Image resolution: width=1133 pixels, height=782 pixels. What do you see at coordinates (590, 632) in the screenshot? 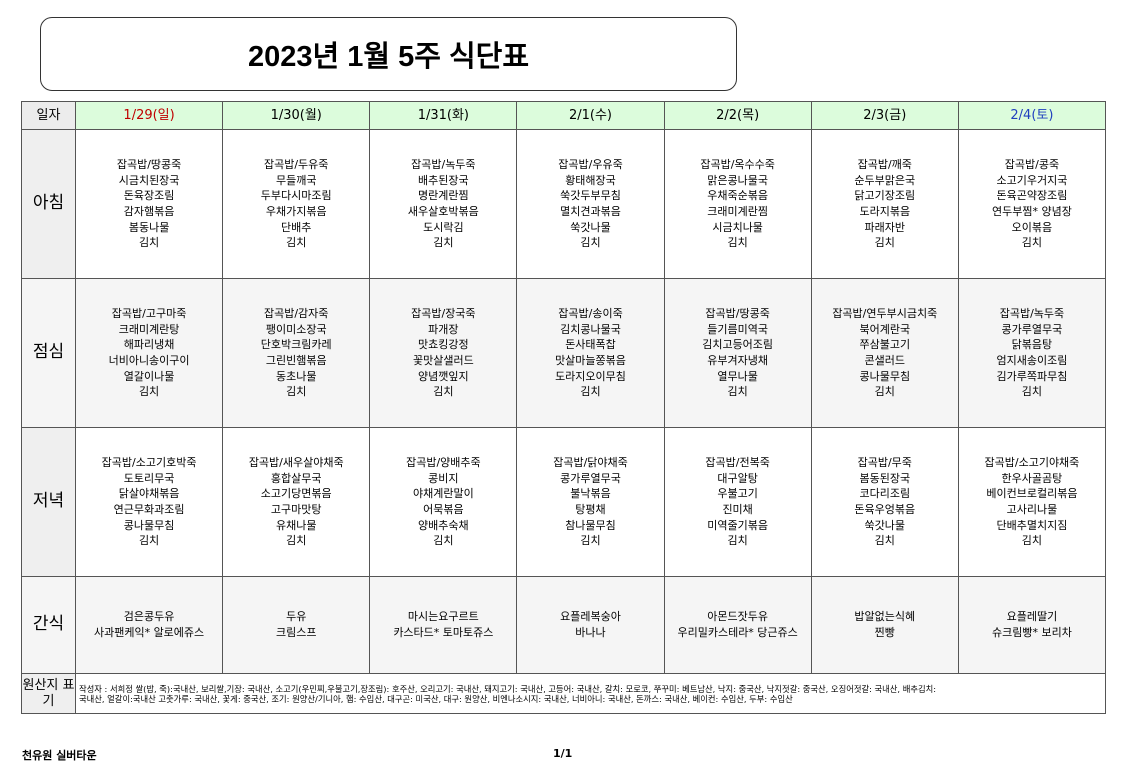
I see `menu-item: 바나나` at bounding box center [590, 632].